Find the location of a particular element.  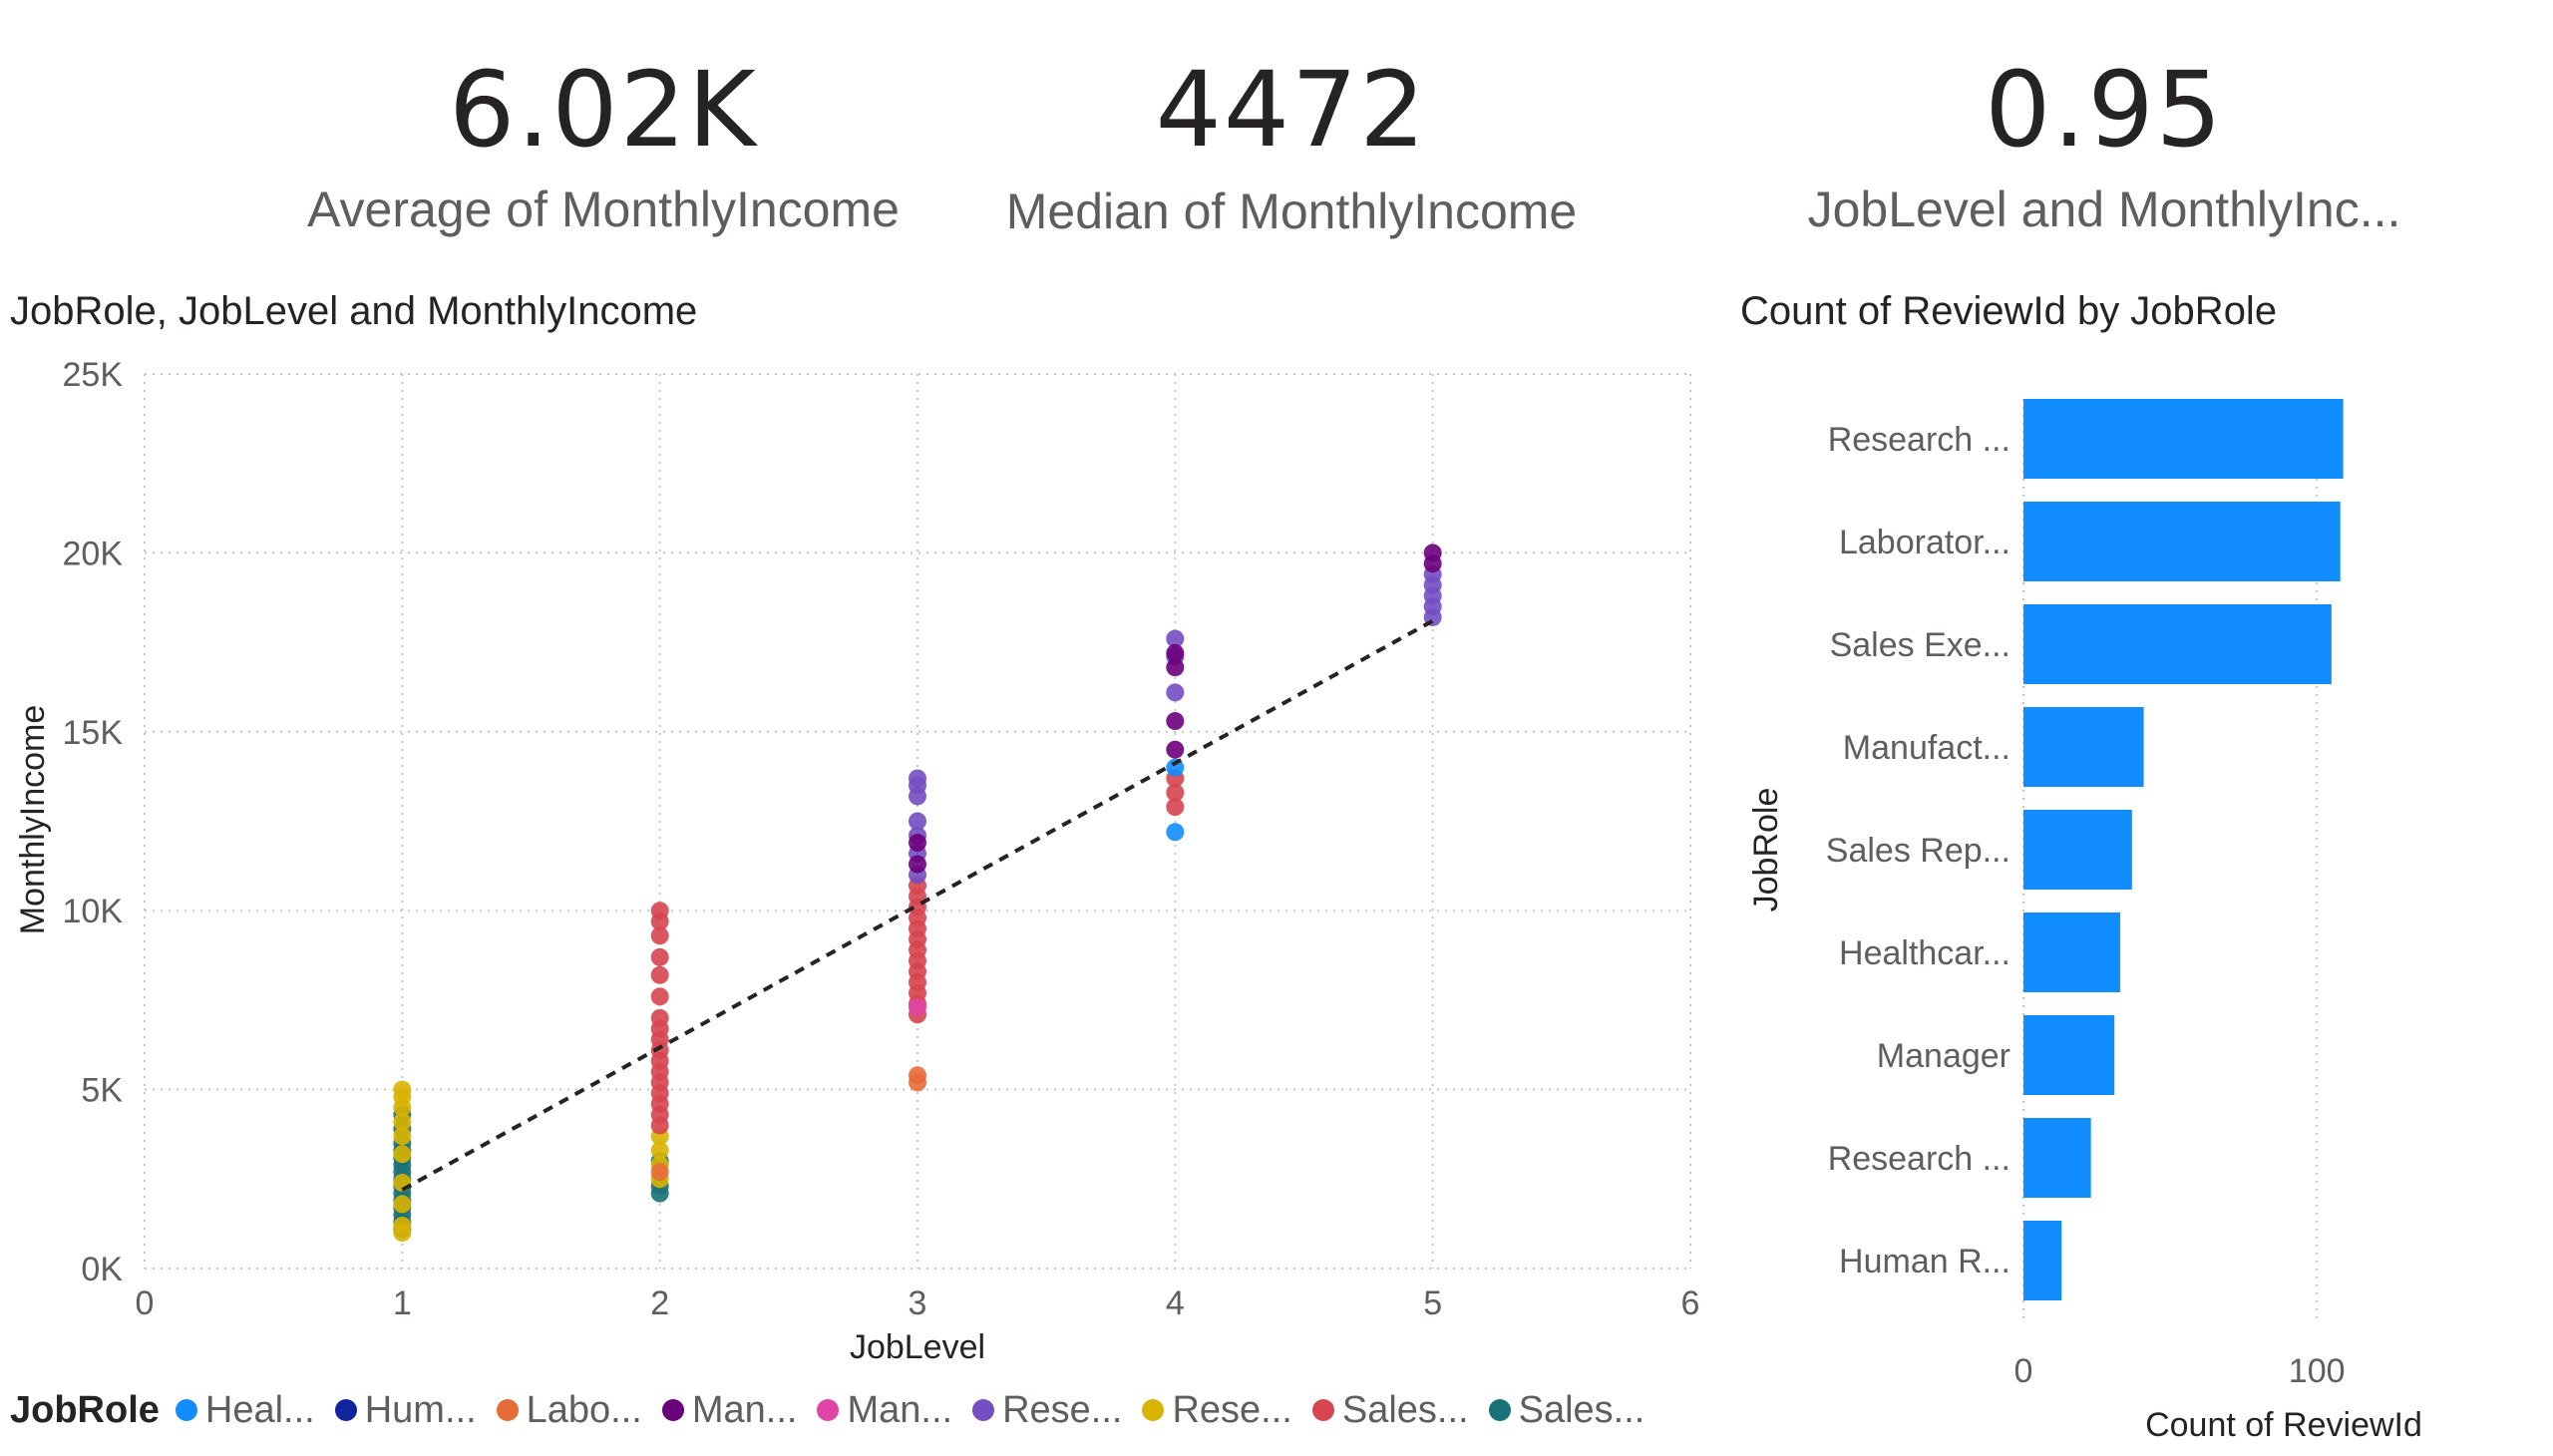

bar-category-label: Manager is located at coordinates (1944, 1056).